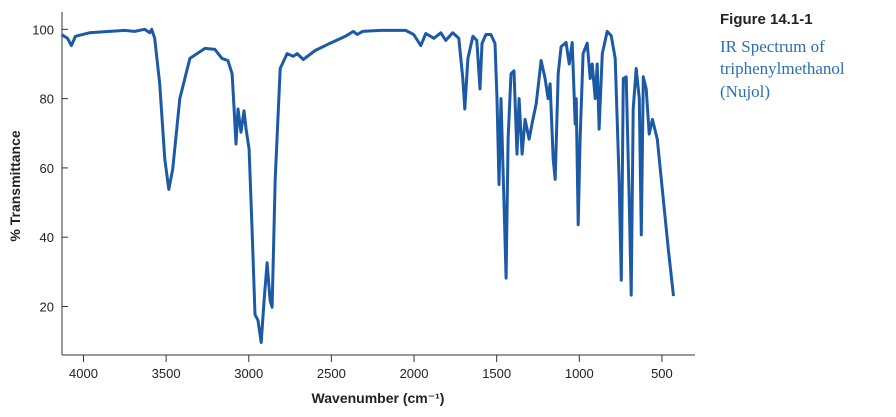  I want to click on x-tick-label: 4000, so click(83, 373).